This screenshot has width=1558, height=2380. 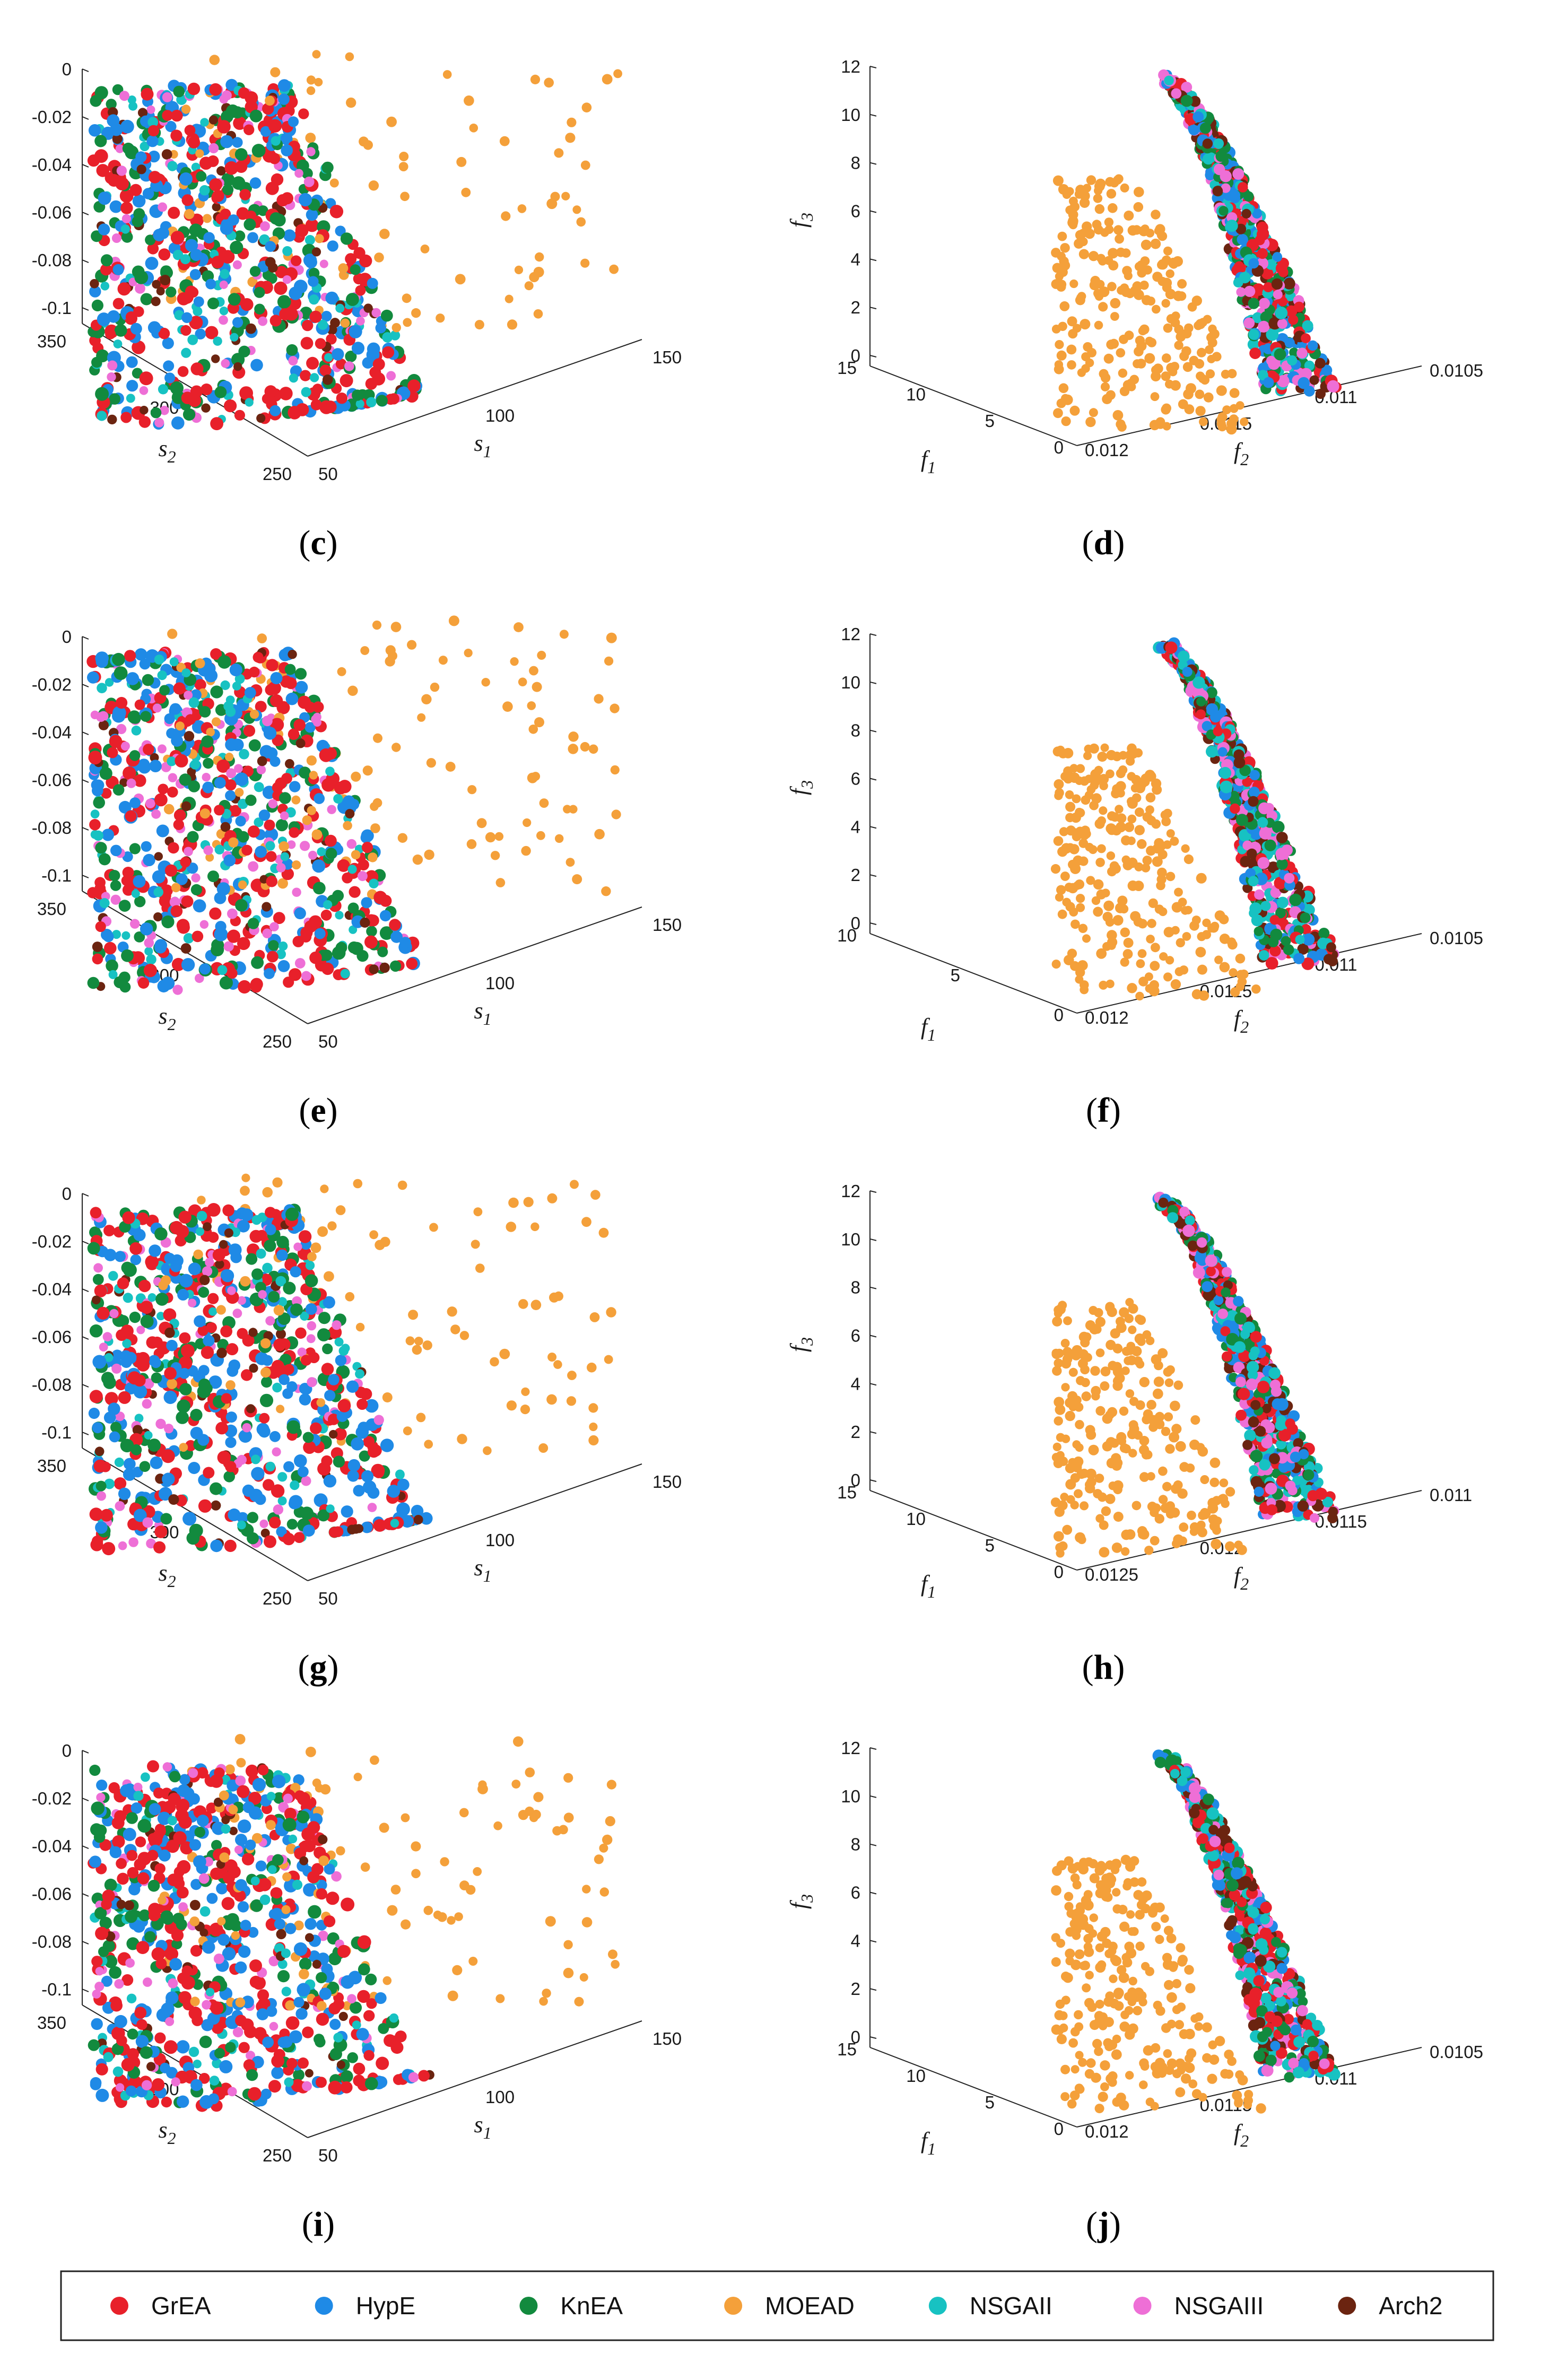 What do you see at coordinates (667, 925) in the screenshot?
I see `s1-tick-label: 150` at bounding box center [667, 925].